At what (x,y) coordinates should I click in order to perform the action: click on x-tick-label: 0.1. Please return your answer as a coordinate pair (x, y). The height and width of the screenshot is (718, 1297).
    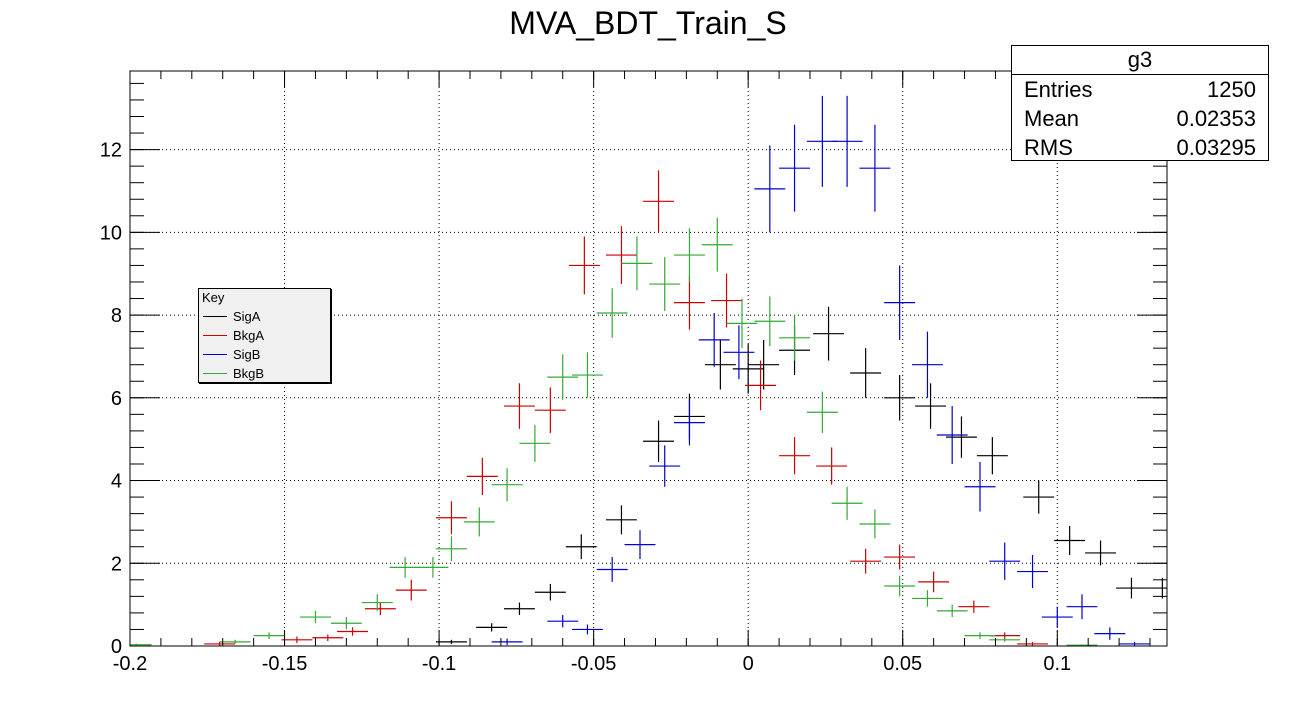
    Looking at the image, I should click on (1057, 664).